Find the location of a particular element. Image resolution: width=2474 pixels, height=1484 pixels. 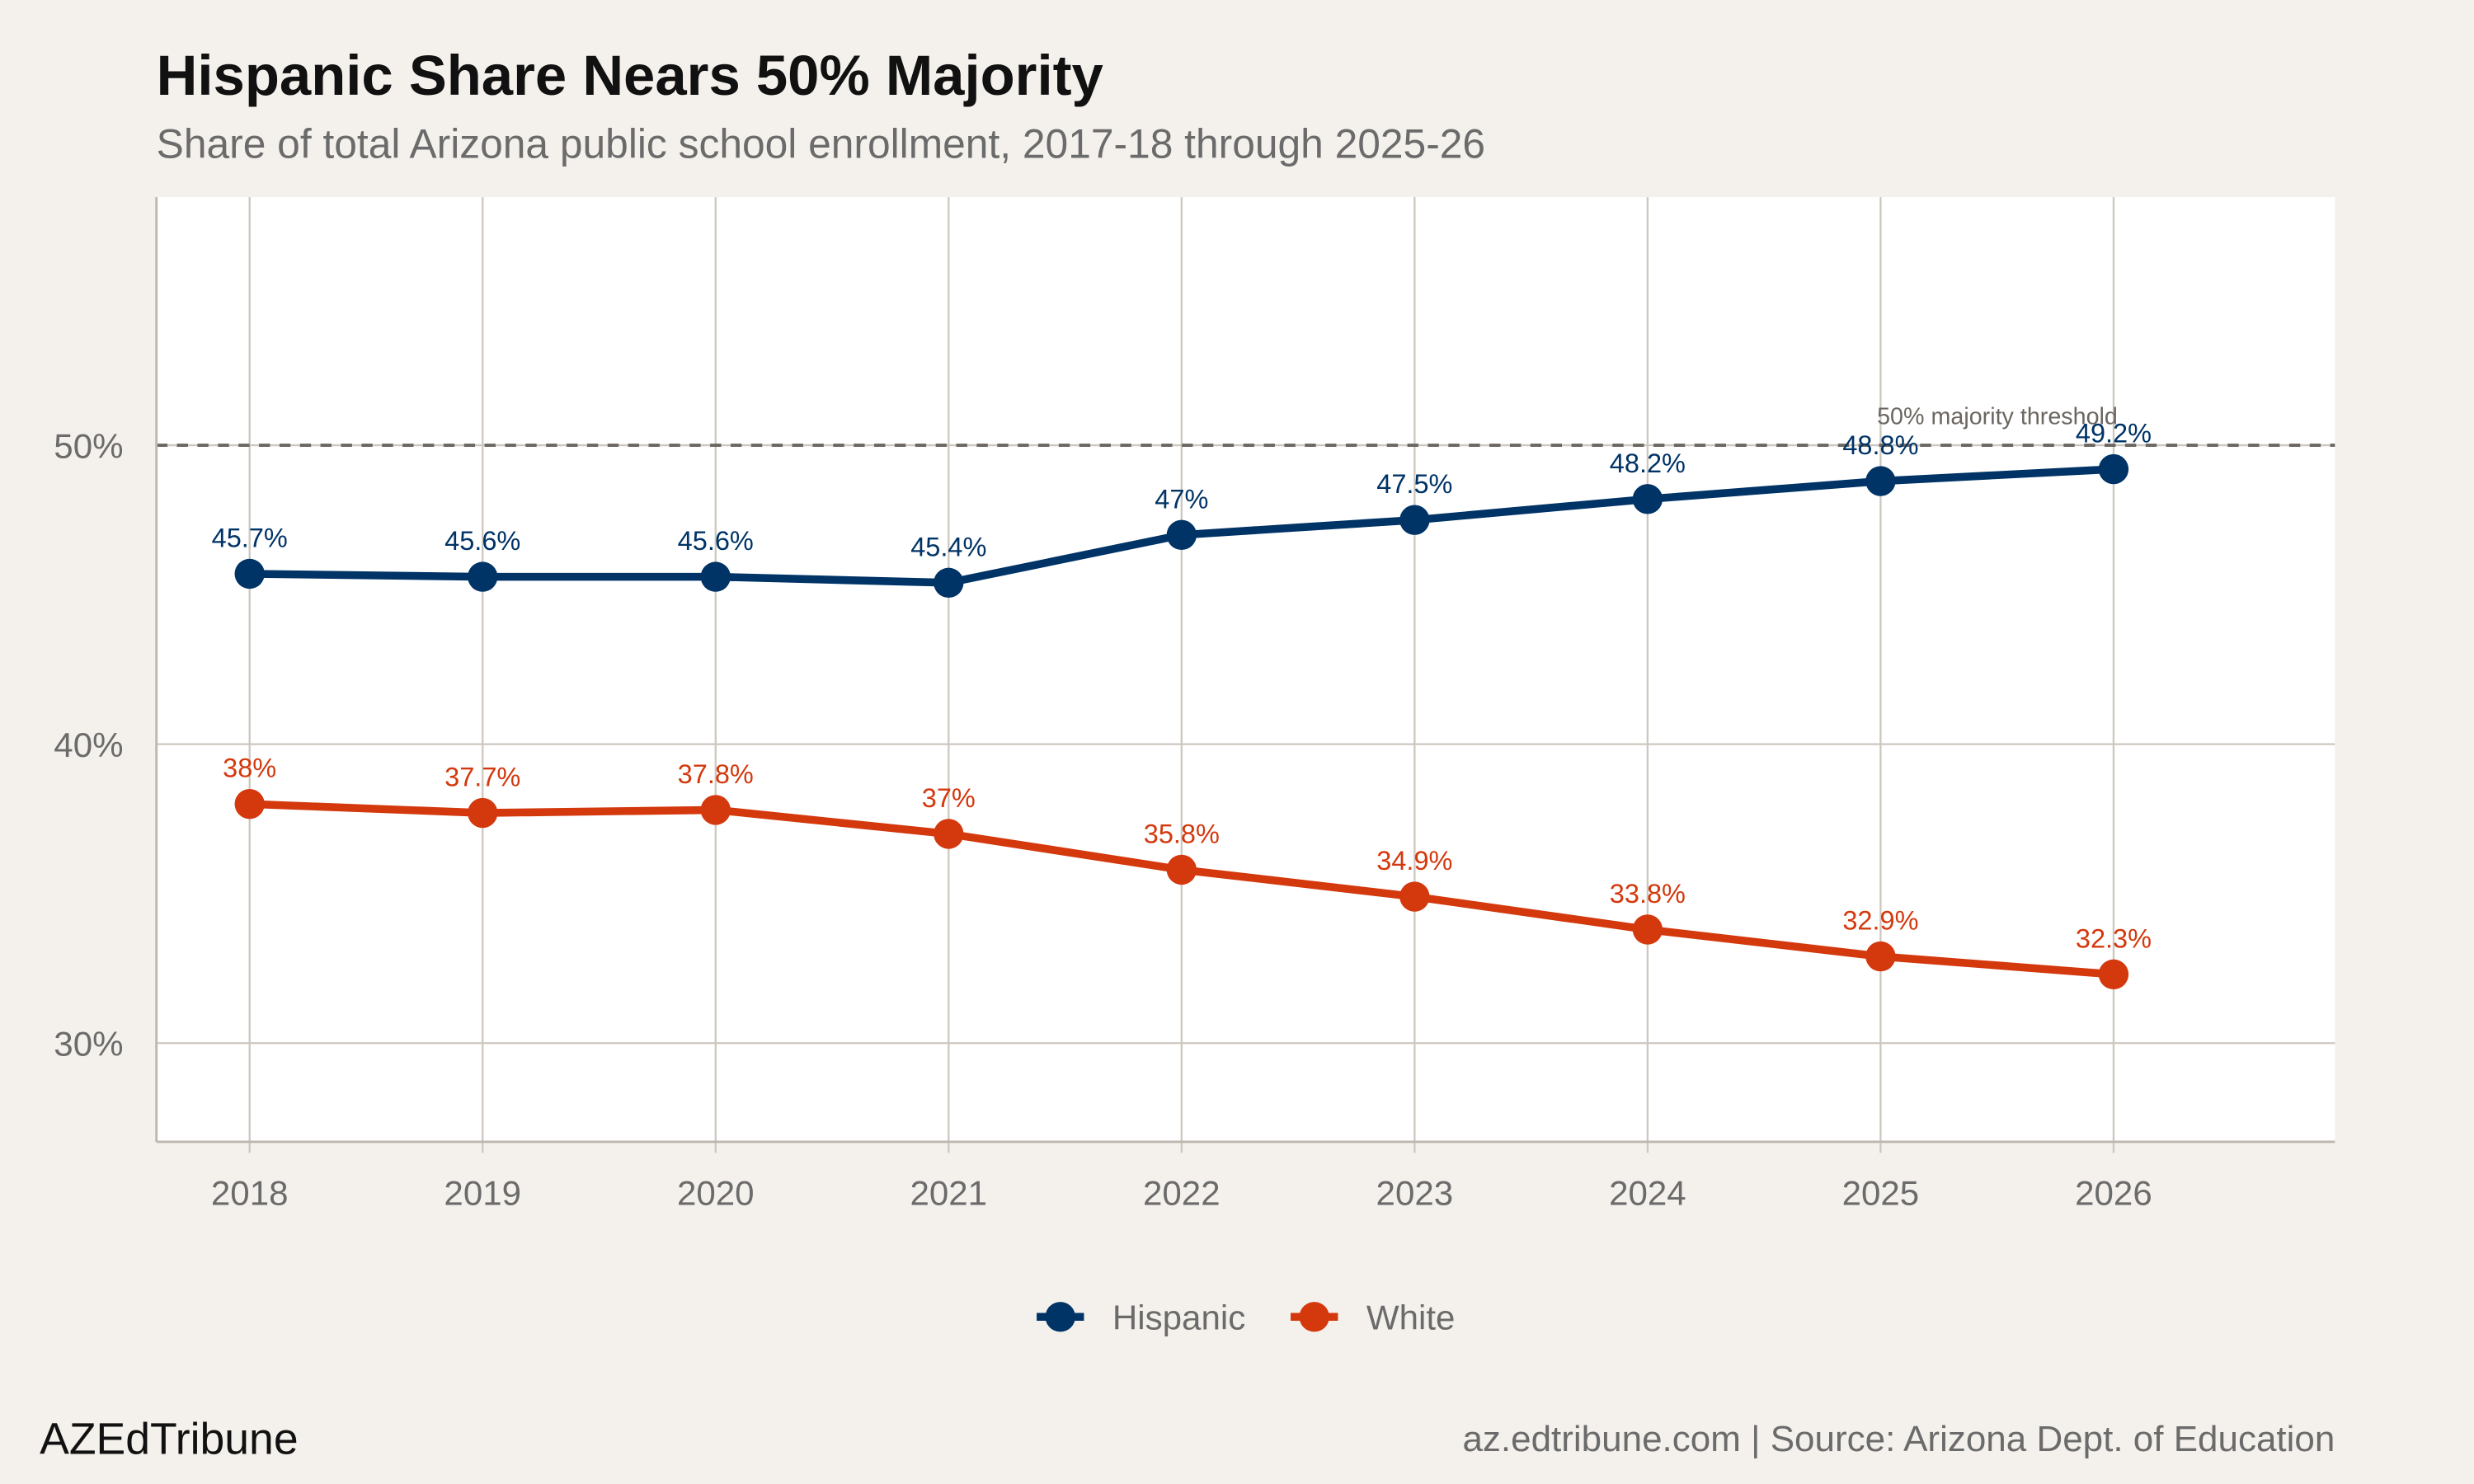

data-label-hispanic: 45.4% is located at coordinates (948, 546).